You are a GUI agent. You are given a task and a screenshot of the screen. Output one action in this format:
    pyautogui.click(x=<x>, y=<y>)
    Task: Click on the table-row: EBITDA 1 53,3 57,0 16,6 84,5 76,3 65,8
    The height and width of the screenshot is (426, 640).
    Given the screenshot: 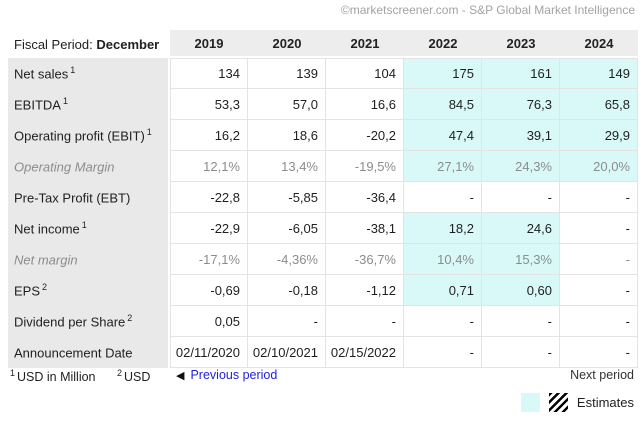 What is the action you would take?
    pyautogui.click(x=323, y=104)
    